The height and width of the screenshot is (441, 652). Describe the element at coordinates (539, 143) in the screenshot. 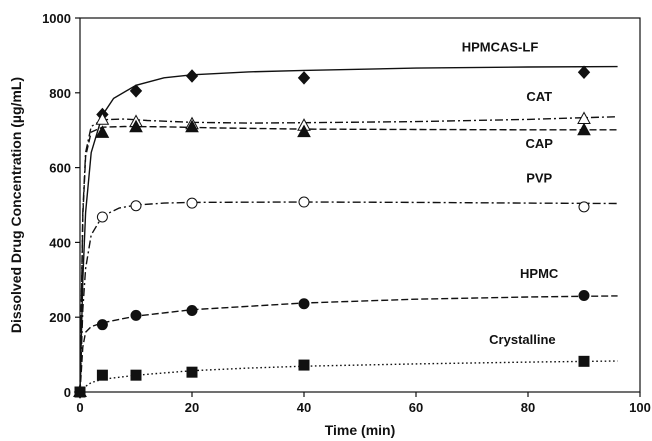

I see `series-label-cap: CAP` at that location.